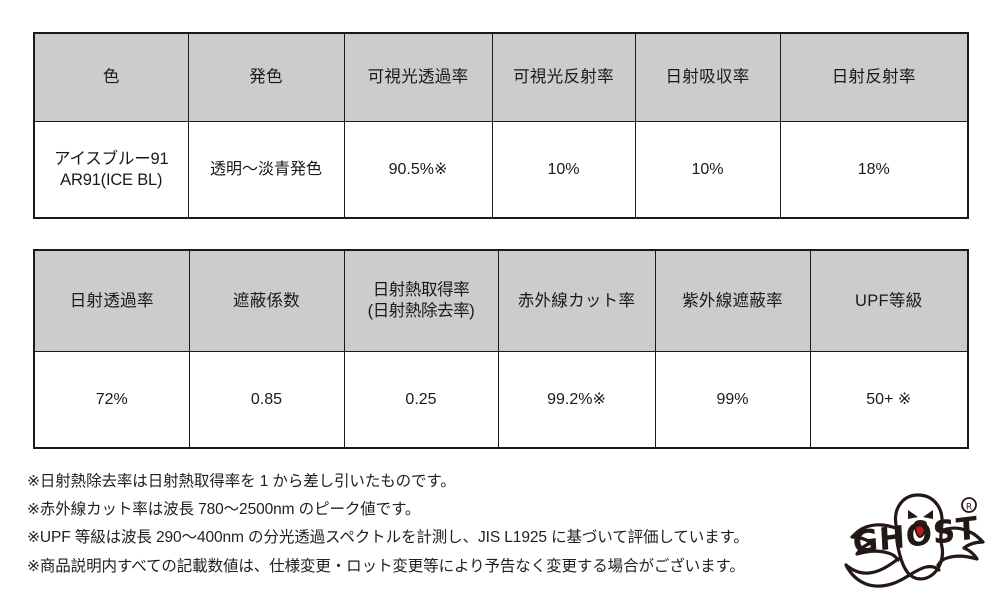 This screenshot has height=600, width=1000. I want to click on ghost-logo: GHOST R, so click(916, 539).